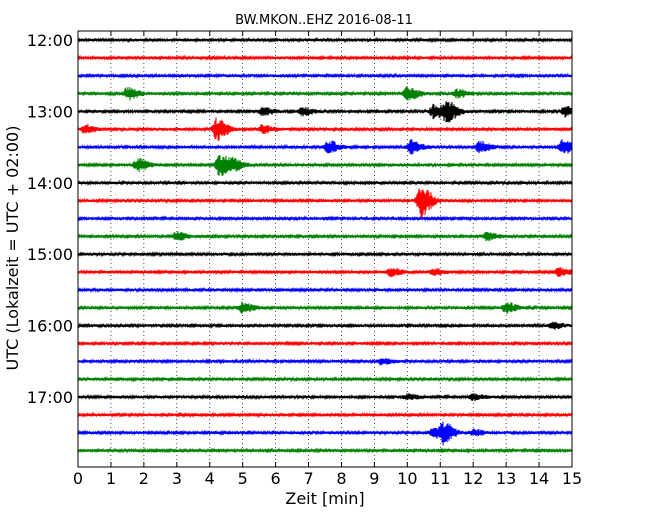 The height and width of the screenshot is (520, 650). What do you see at coordinates (374, 478) in the screenshot?
I see `x-tick-label: 9` at bounding box center [374, 478].